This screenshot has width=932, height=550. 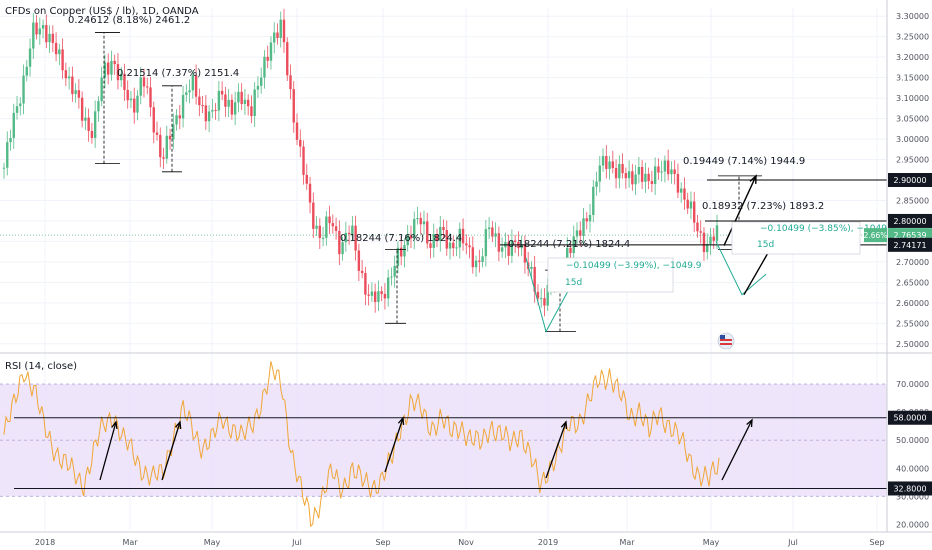 I want to click on rsi-label: RSI (14, close), so click(x=41, y=366).